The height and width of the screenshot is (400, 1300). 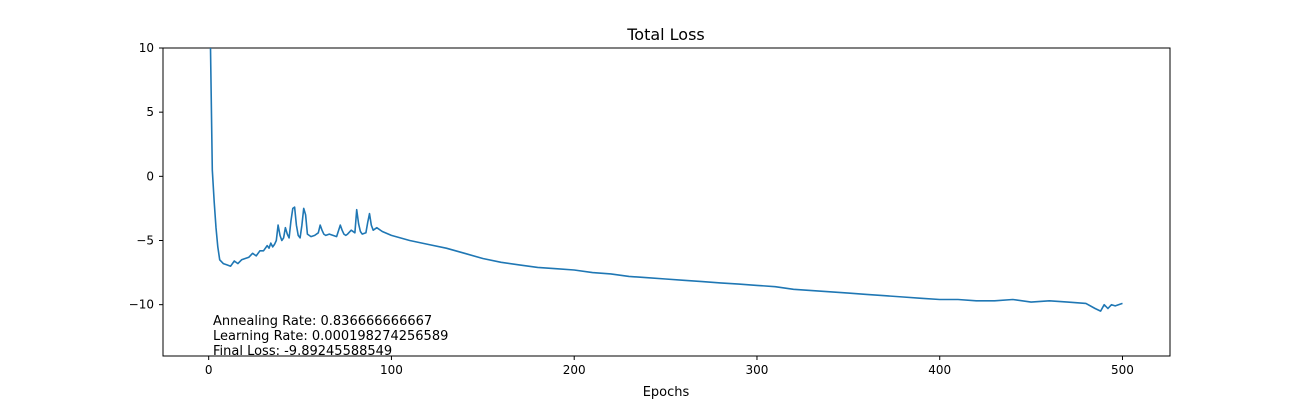 What do you see at coordinates (669, 366) in the screenshot?
I see `x-axis: 0 100 200 300 400 500` at bounding box center [669, 366].